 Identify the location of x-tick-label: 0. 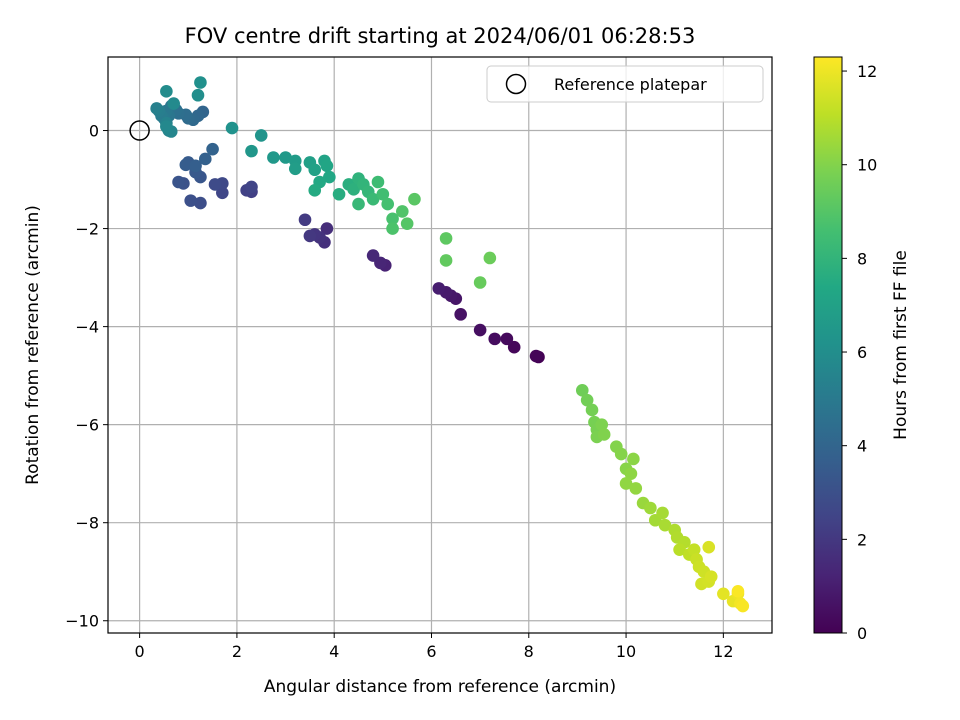
(140, 651).